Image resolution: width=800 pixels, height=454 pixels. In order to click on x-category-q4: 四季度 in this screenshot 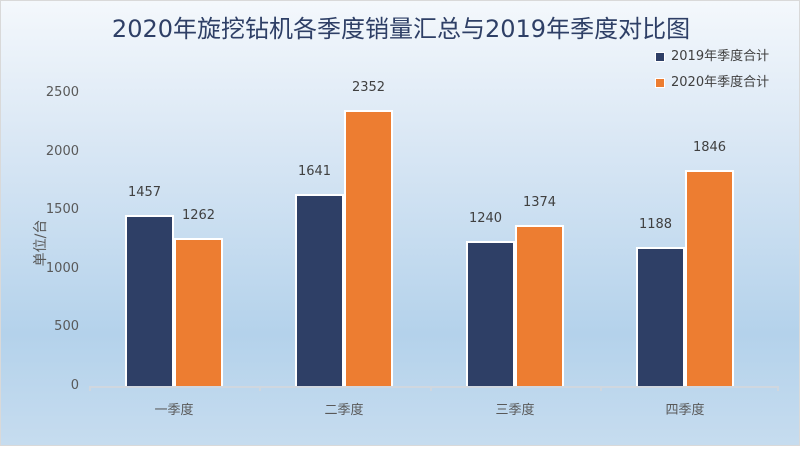, I will do `click(685, 410)`.